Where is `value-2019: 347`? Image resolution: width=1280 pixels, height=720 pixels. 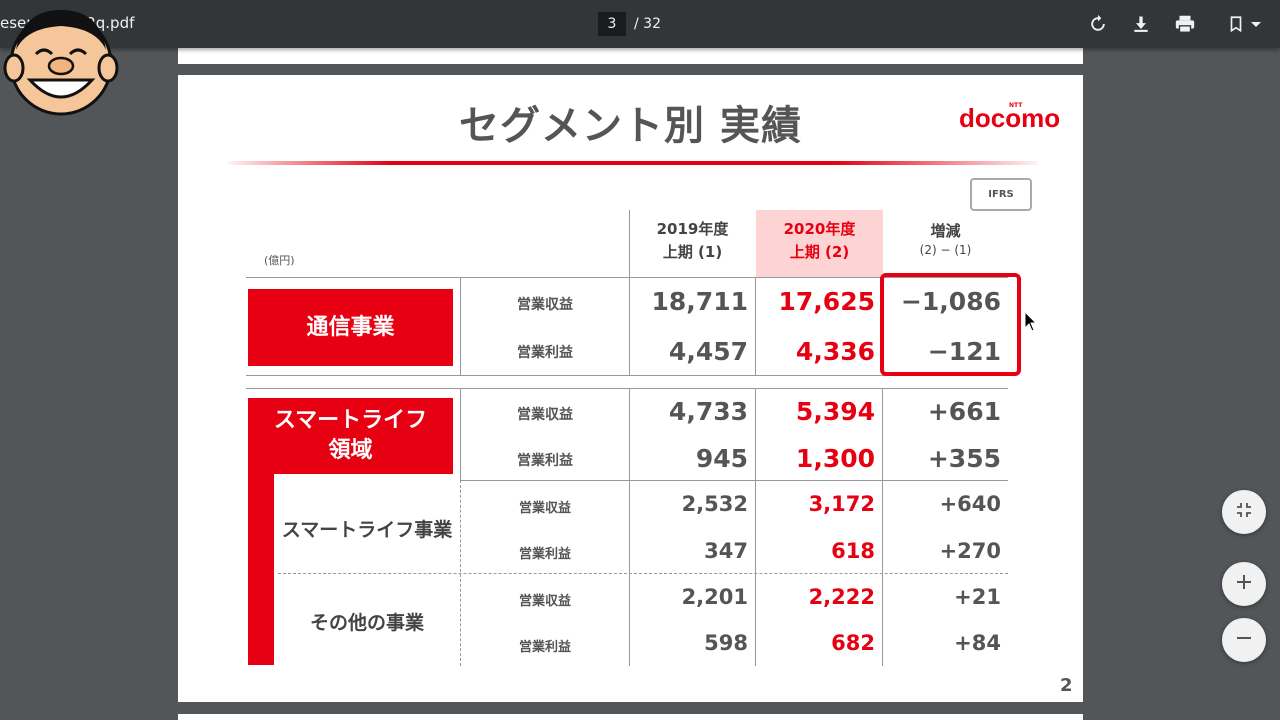
value-2019: 347 is located at coordinates (726, 551).